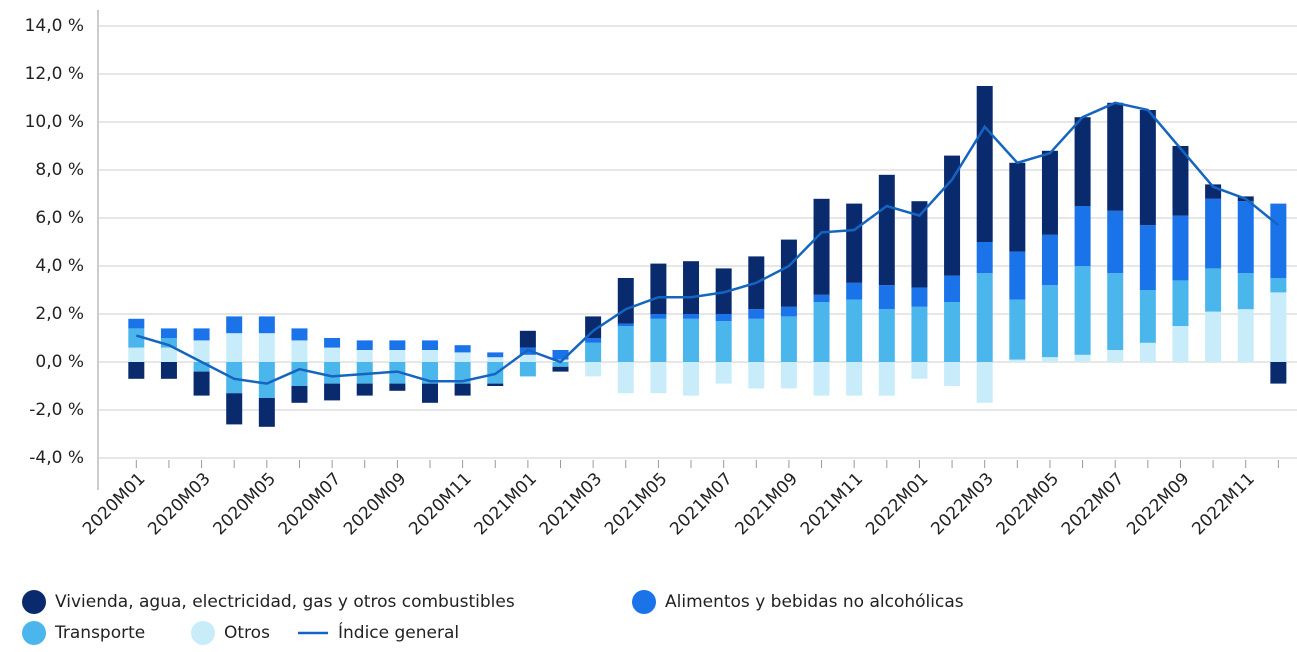 This screenshot has width=1297, height=652. What do you see at coordinates (59, 218) in the screenshot?
I see `y-tick-label: 6,0 %` at bounding box center [59, 218].